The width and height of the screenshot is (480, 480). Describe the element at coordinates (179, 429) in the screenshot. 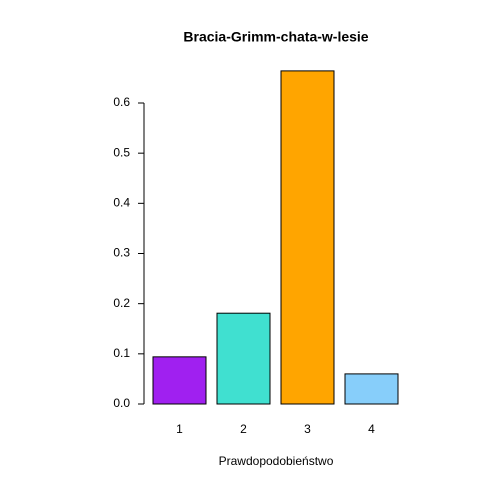

I see `x-tick-label: 1` at that location.